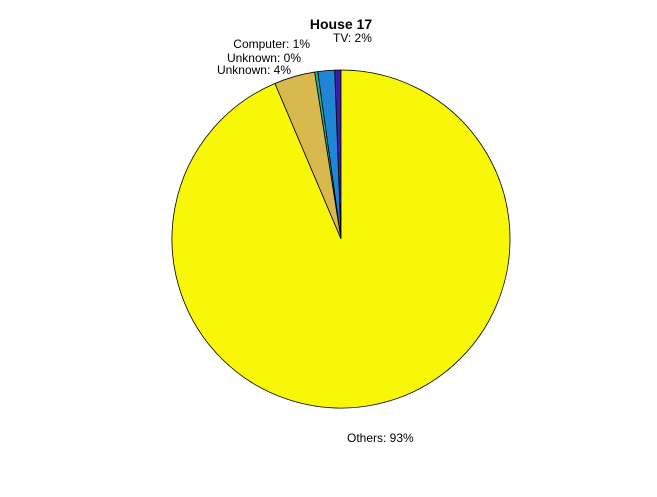 Image resolution: width=657 pixels, height=497 pixels. I want to click on chart-title: House 17, so click(341, 24).